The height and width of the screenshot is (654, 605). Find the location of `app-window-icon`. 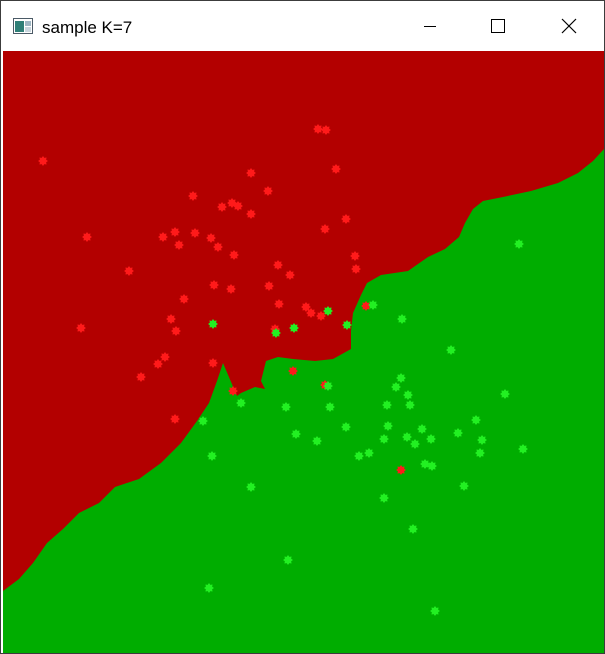

app-window-icon is located at coordinates (23, 26).